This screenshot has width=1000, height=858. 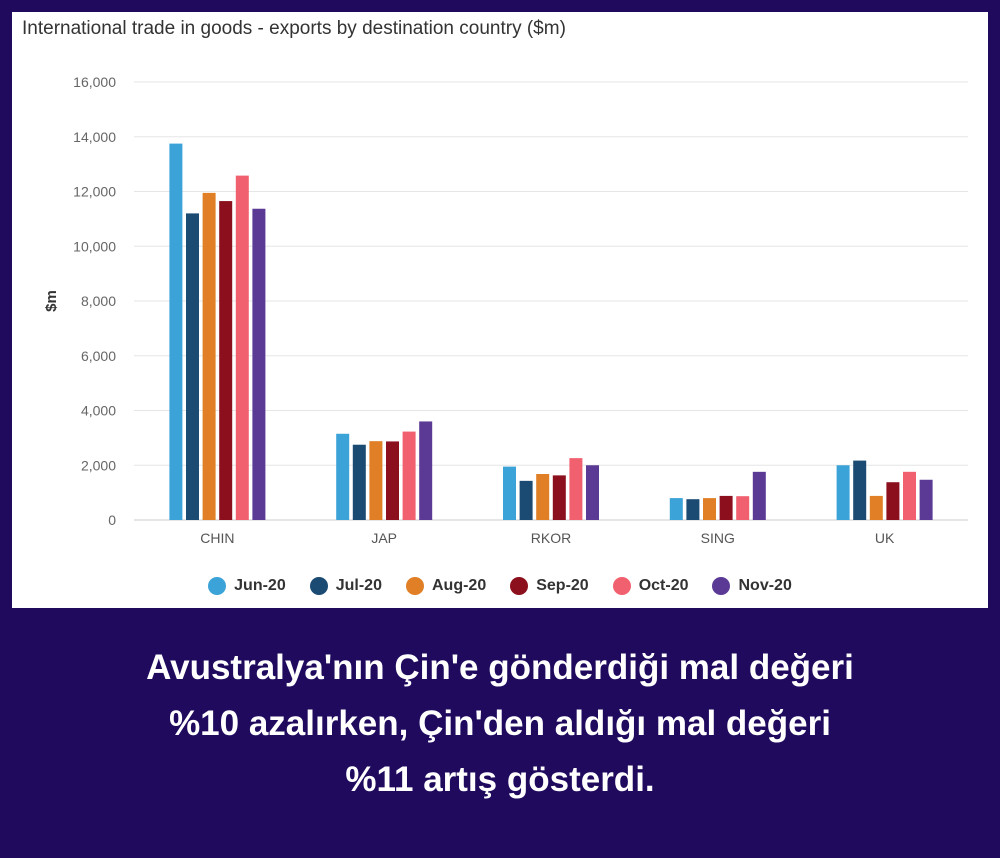 I want to click on y-tick-label: 14,000, so click(x=94, y=137).